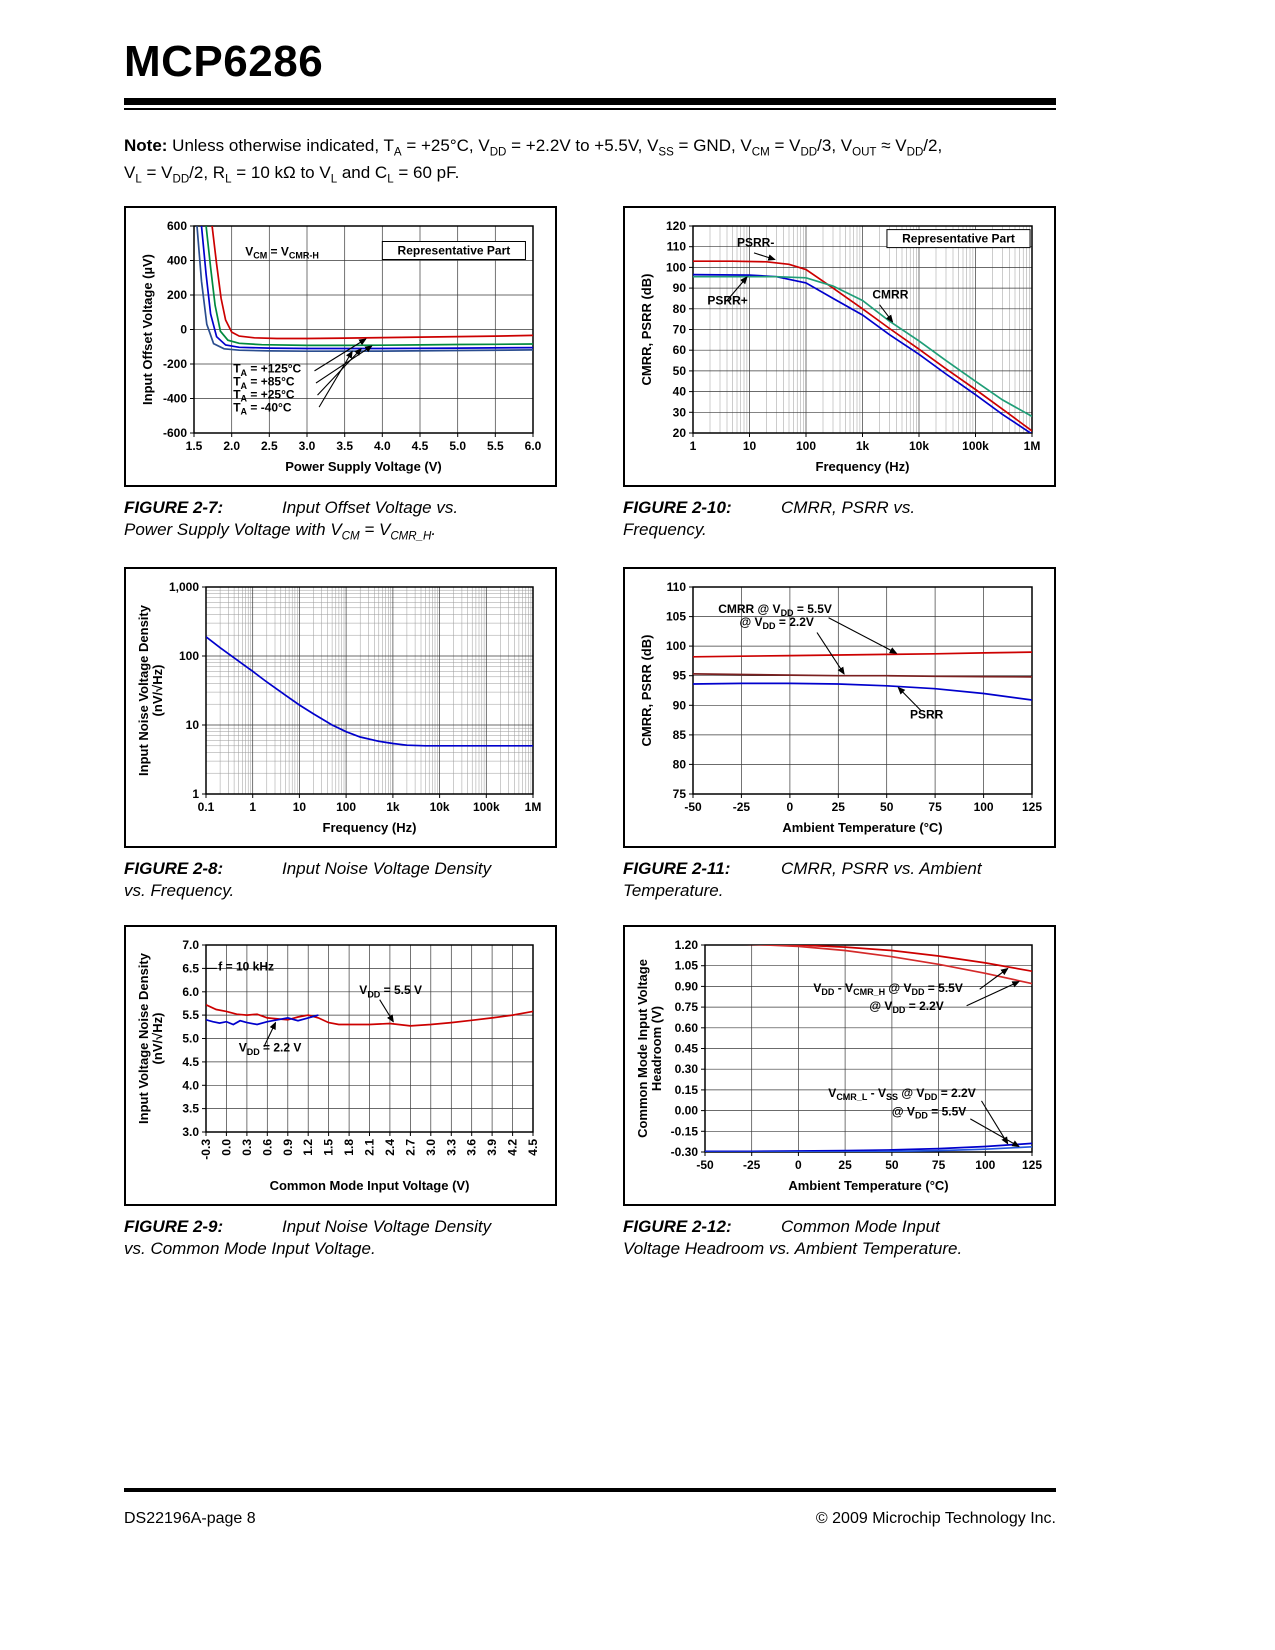  I want to click on svg-text: 100k, so click(975, 446).